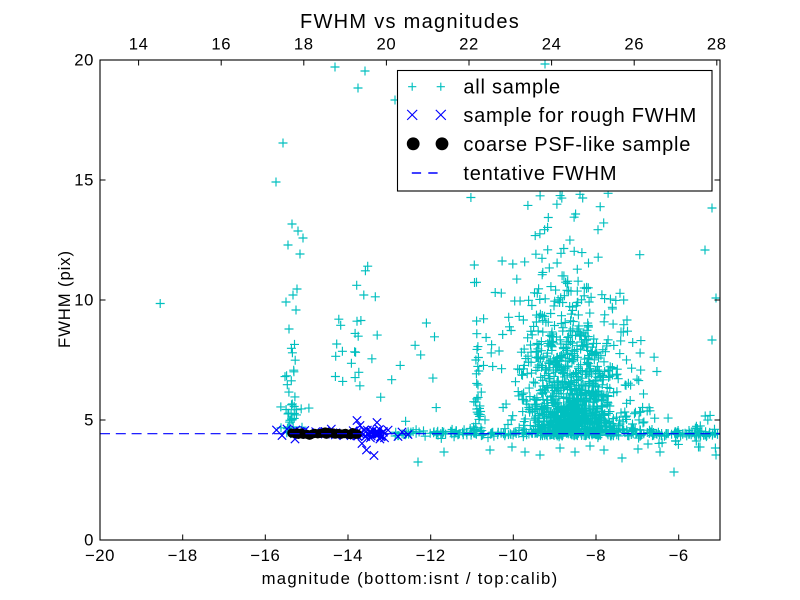 The height and width of the screenshot is (600, 800). What do you see at coordinates (89, 540) in the screenshot?
I see `svg-text: 0` at bounding box center [89, 540].